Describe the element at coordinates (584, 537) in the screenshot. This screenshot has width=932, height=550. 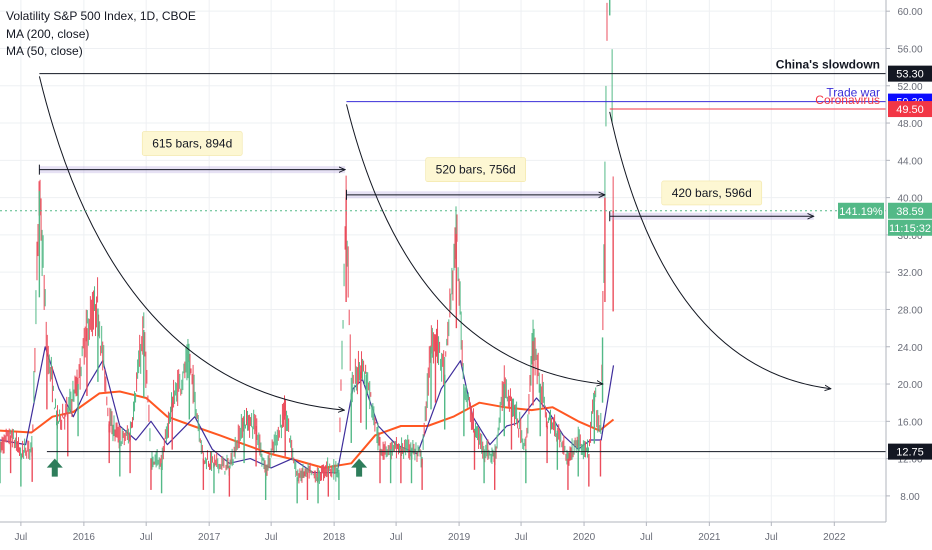
I see `time-tick-label: 2020` at that location.